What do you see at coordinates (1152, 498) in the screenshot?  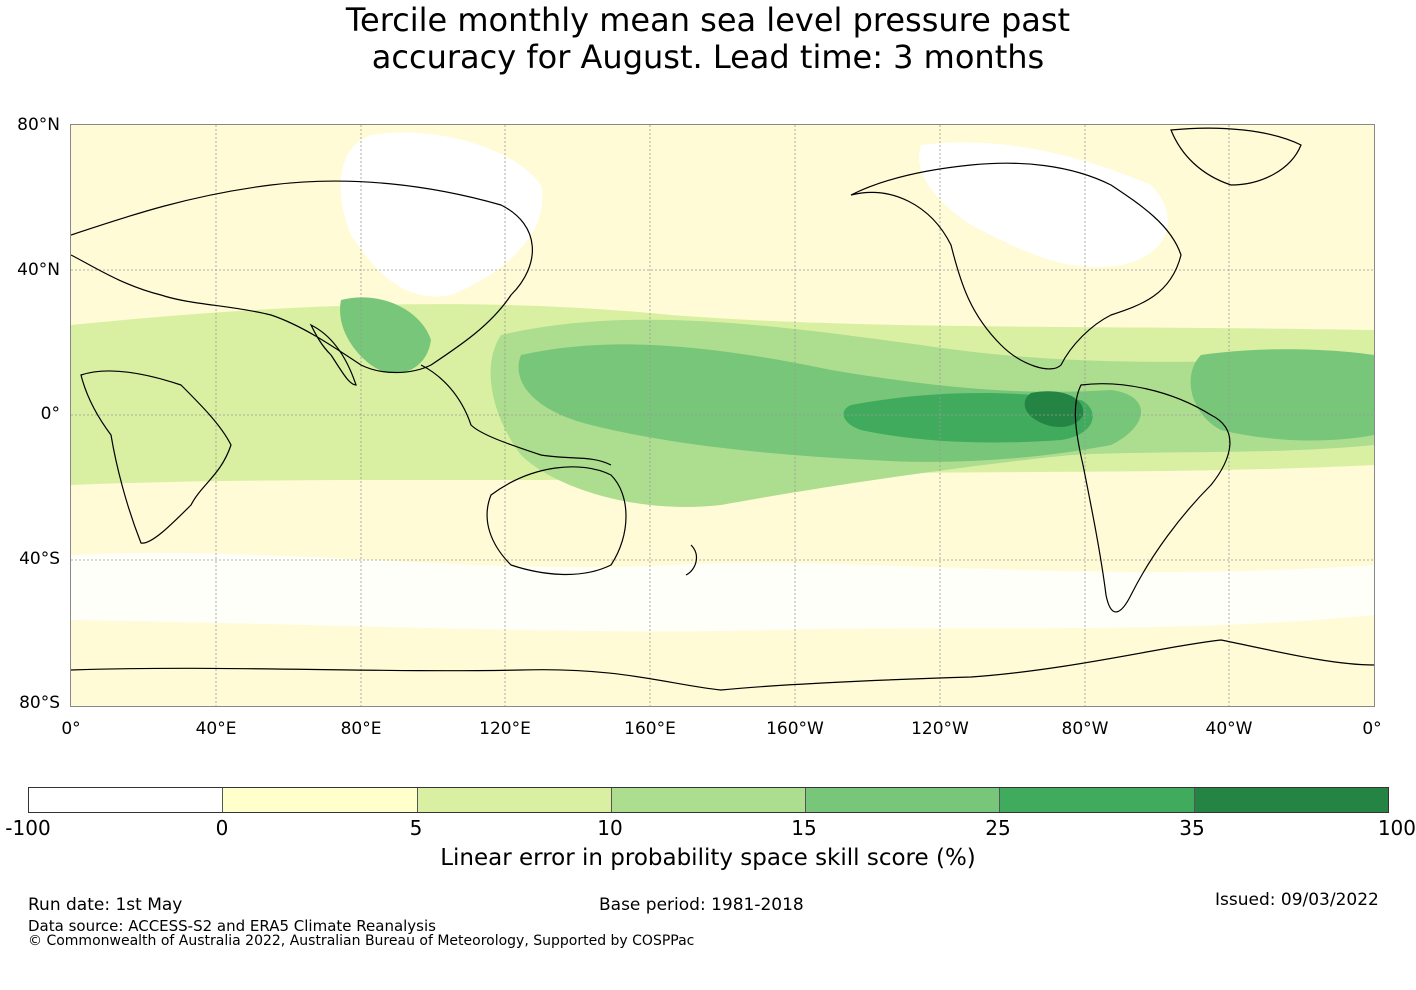 I see `coast-south-america` at bounding box center [1152, 498].